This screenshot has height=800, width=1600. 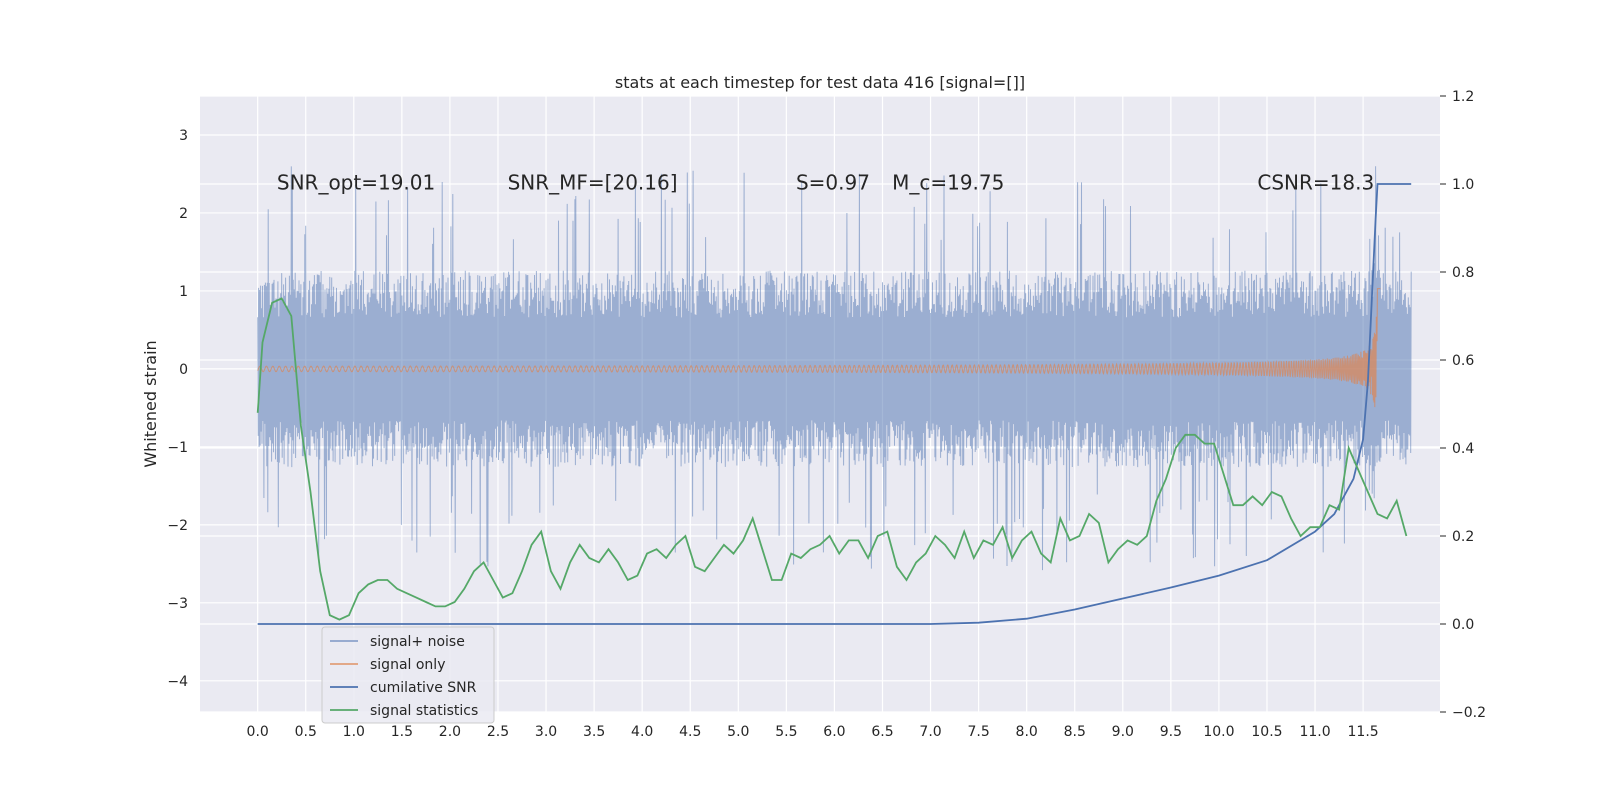 I want to click on y2-tick-label: 0.2, so click(x=1463, y=537).